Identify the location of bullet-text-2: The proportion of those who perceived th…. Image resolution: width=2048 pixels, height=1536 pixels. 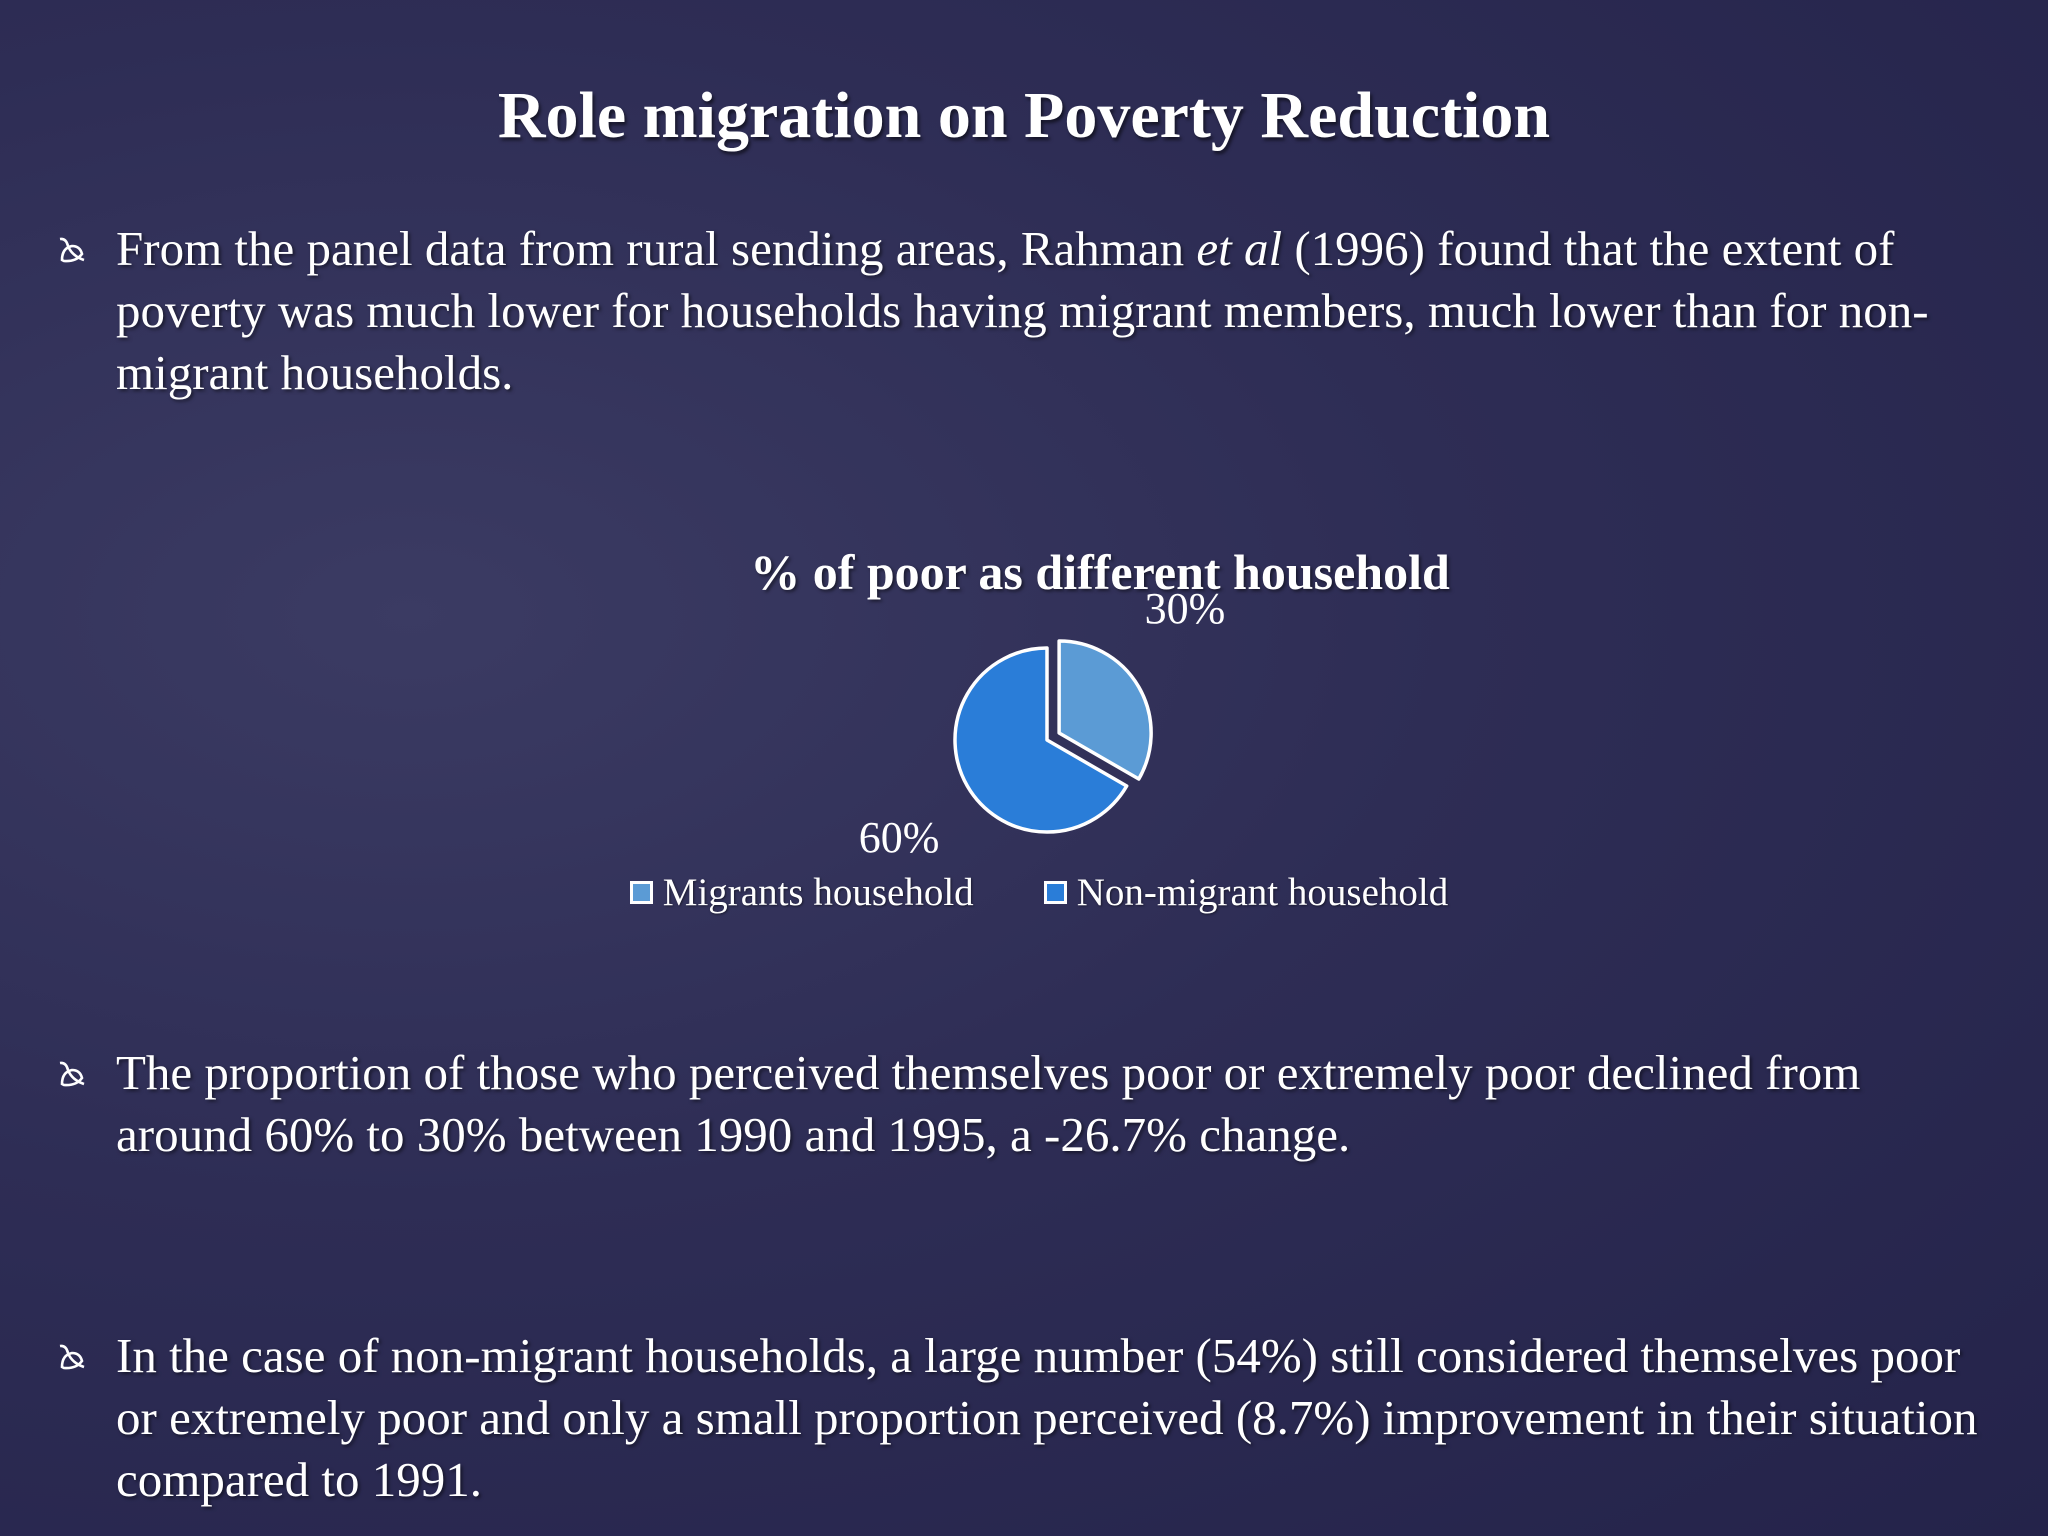
(988, 1103).